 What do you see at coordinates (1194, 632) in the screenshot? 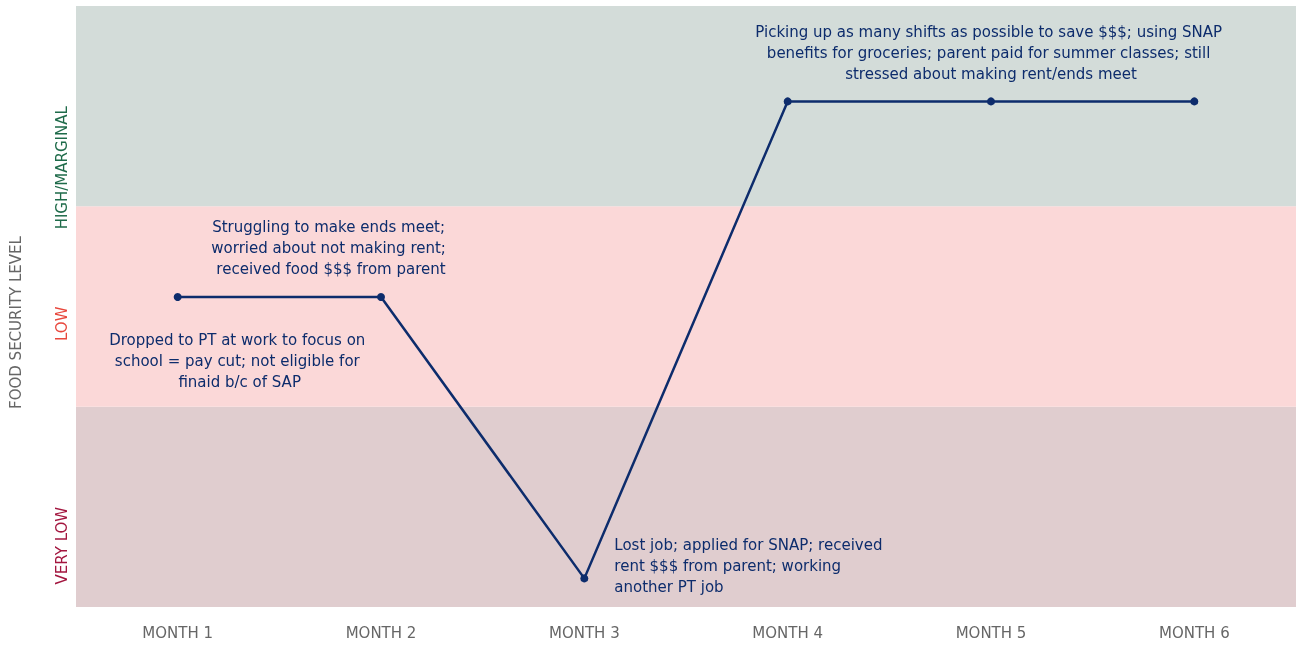
I see `x-tick-label: MONTH 6` at bounding box center [1194, 632].